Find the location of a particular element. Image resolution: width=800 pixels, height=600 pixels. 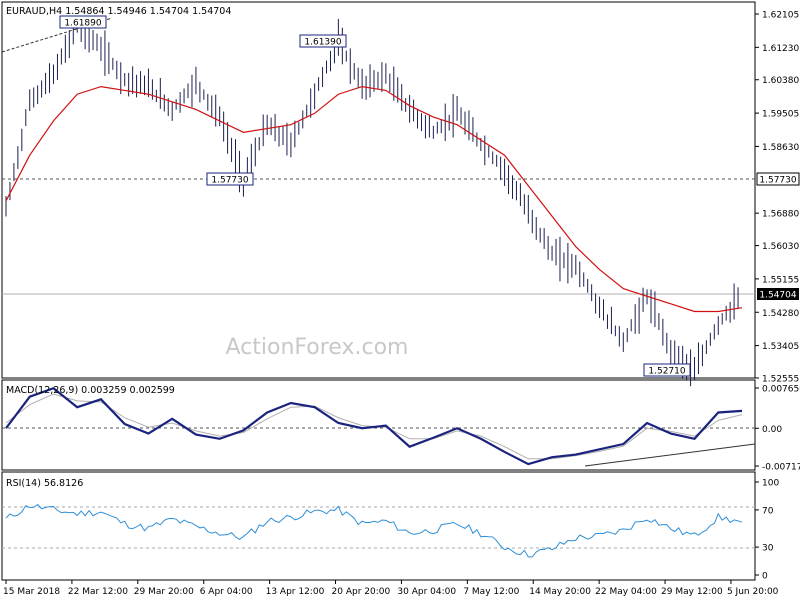

rsi-axis: 100 70 30 0 is located at coordinates (767, 530).